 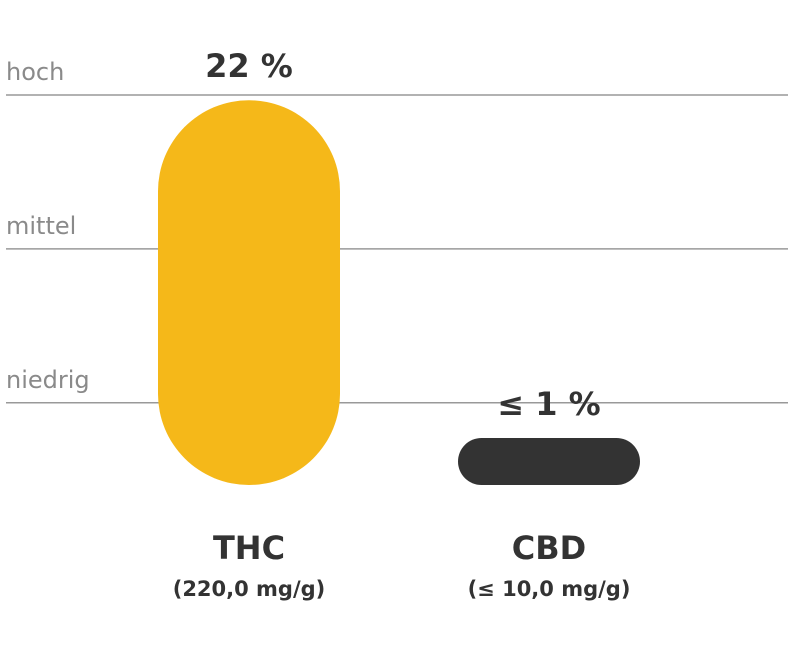 I want to click on category-label: CBD, so click(x=549, y=548).